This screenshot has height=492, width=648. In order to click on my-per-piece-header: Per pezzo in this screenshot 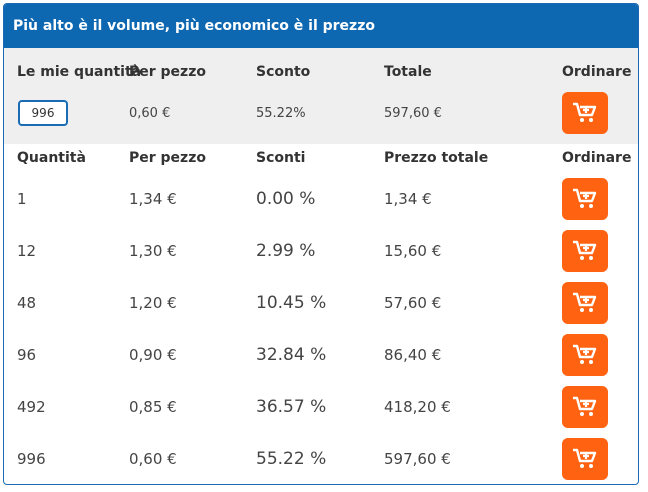, I will do `click(167, 72)`.